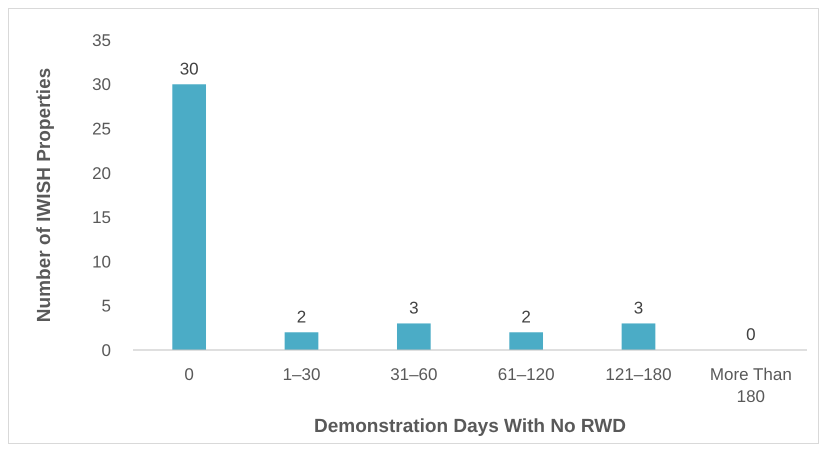 Image resolution: width=827 pixels, height=452 pixels. What do you see at coordinates (638, 374) in the screenshot?
I see `x-tick-label: 121–180` at bounding box center [638, 374].